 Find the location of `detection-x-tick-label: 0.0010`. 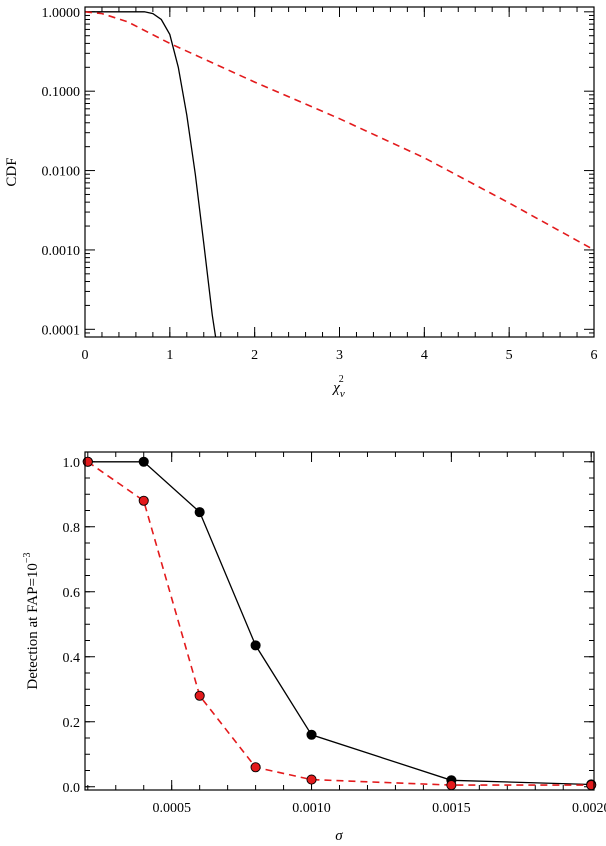

detection-x-tick-label: 0.0010 is located at coordinates (311, 808).